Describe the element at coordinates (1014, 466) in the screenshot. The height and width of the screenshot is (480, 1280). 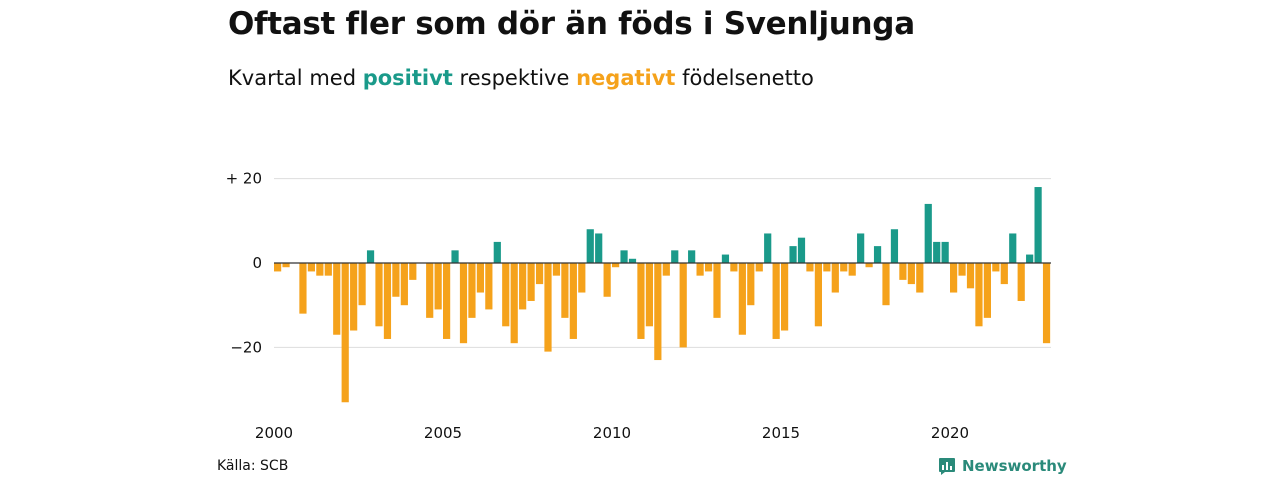
I see `brand-name: Newsworthy` at that location.